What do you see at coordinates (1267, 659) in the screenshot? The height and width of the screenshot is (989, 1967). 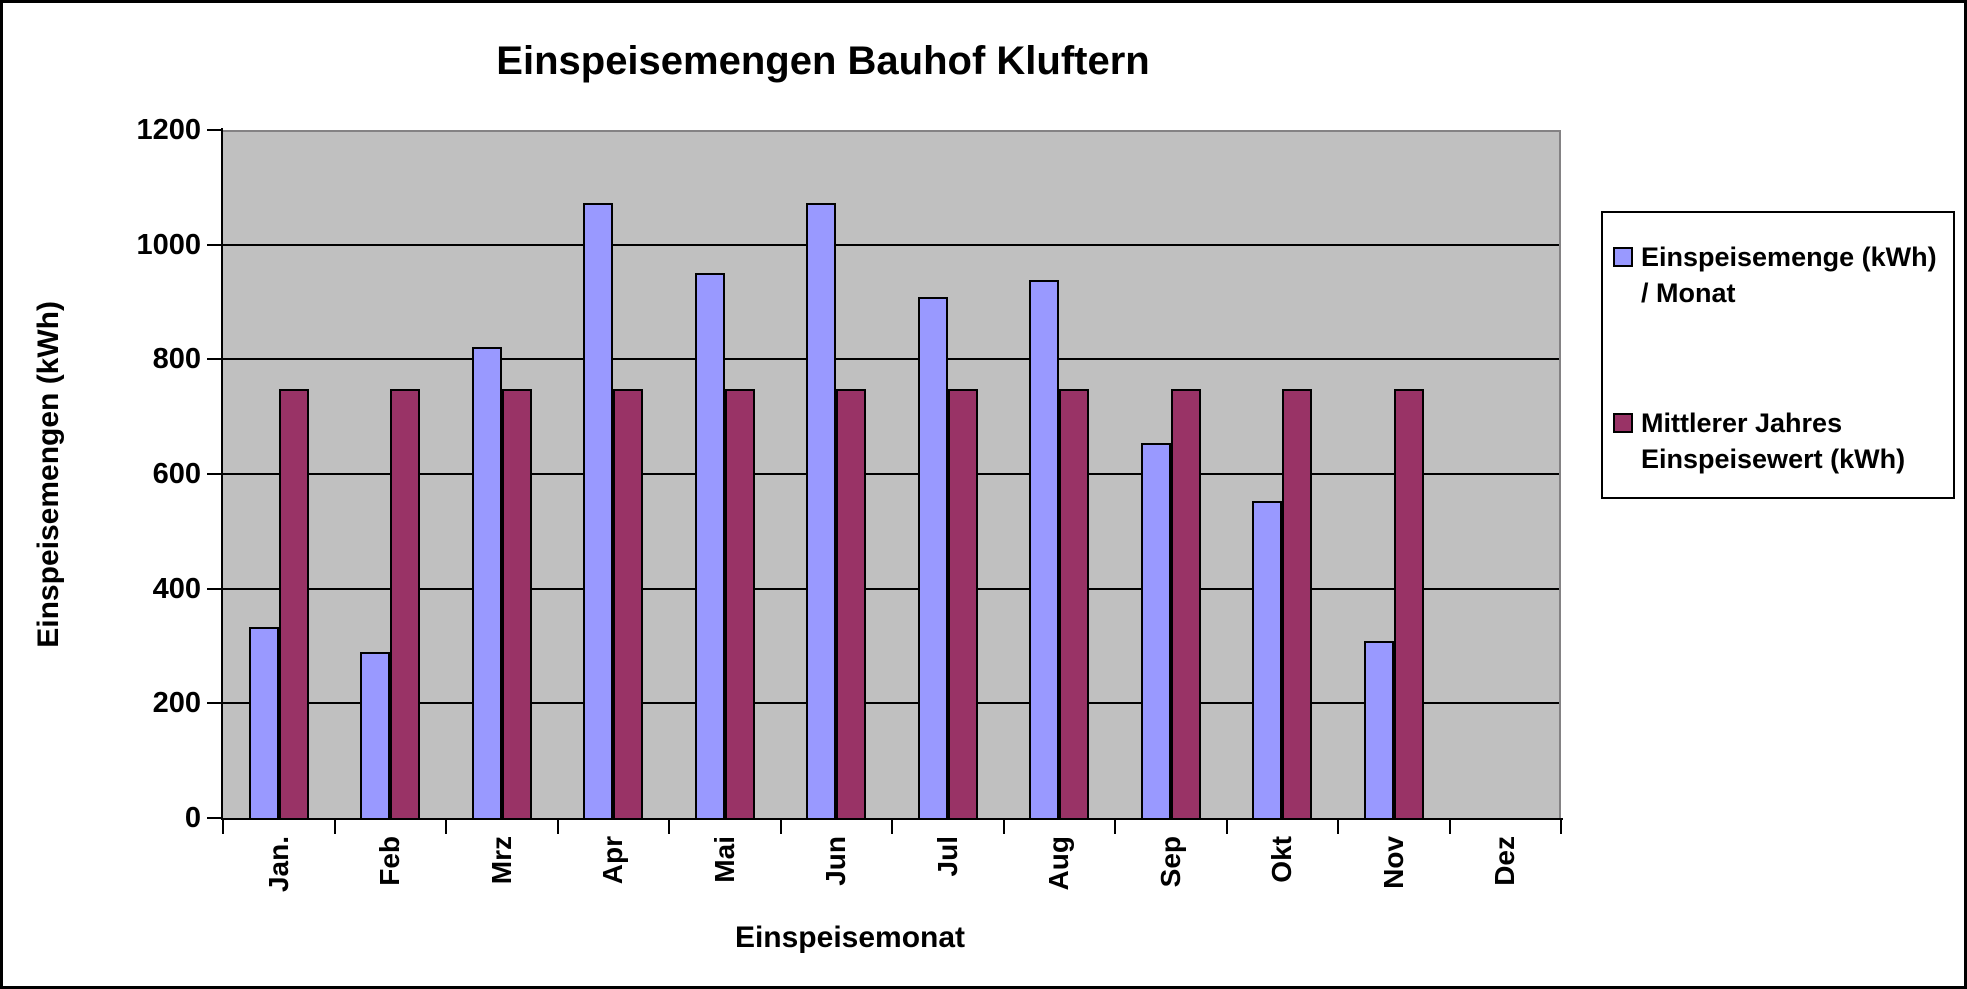 I see `bar-series1-Okt` at bounding box center [1267, 659].